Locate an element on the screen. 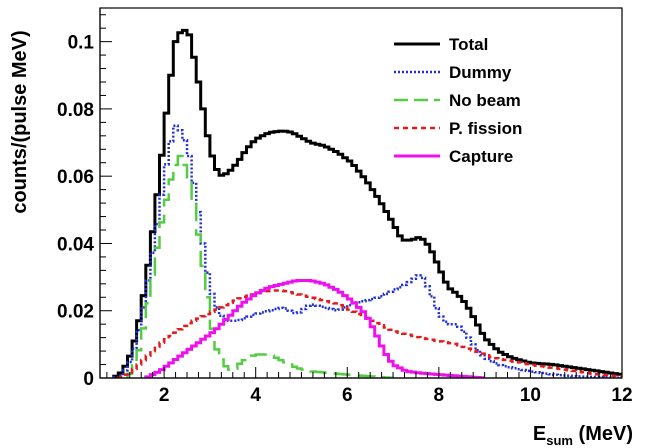  y-tick-label: 0.06 is located at coordinates (75, 177).